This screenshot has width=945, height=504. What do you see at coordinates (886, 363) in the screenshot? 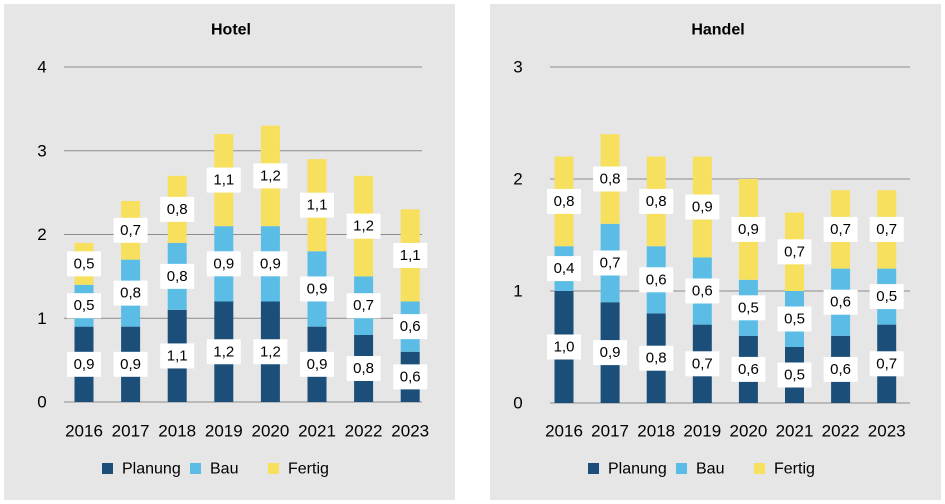
I see `data-label-planung: 0,7` at bounding box center [886, 363].